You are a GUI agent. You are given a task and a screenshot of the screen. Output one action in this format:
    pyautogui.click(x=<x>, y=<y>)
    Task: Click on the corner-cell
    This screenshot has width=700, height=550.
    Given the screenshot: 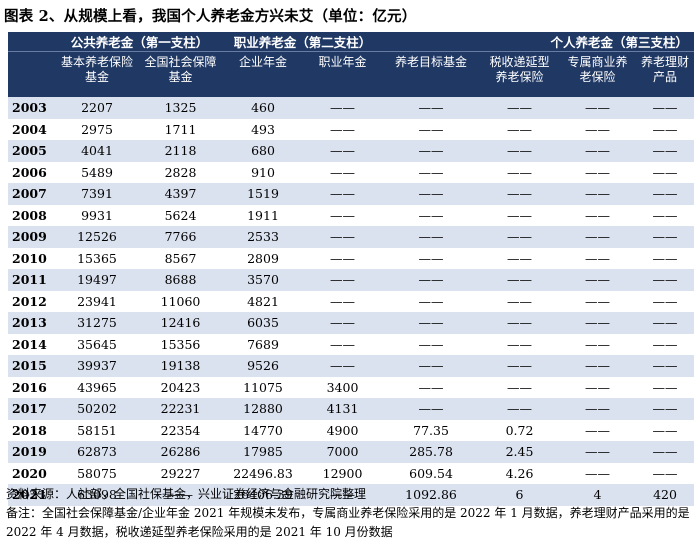 What is the action you would take?
    pyautogui.click(x=32, y=42)
    